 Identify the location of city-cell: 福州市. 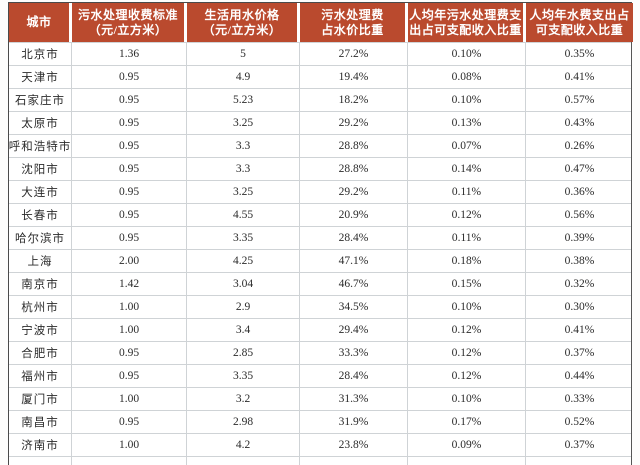
(40, 376).